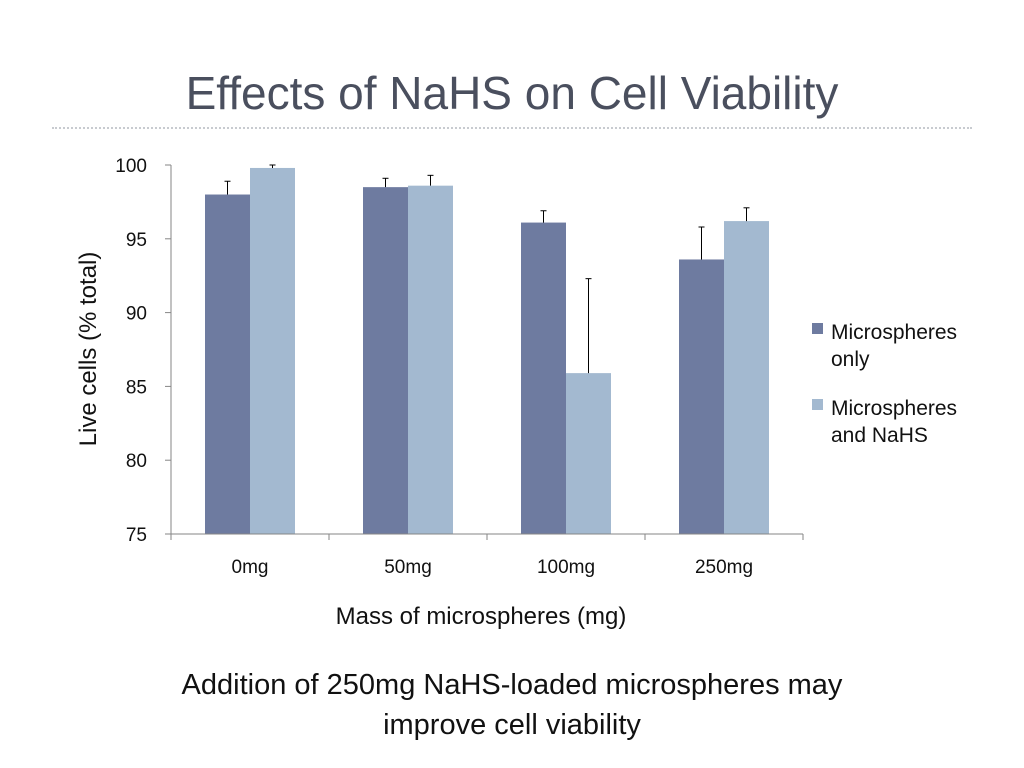 This screenshot has height=768, width=1024. Describe the element at coordinates (136, 240) in the screenshot. I see `y-tick-label-95: 95` at that location.